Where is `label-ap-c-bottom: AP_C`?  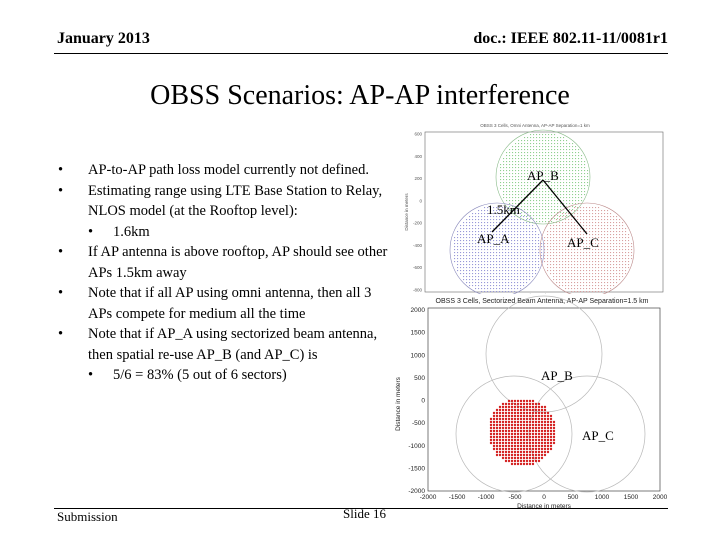 label-ap-c-bottom: AP_C is located at coordinates (598, 435).